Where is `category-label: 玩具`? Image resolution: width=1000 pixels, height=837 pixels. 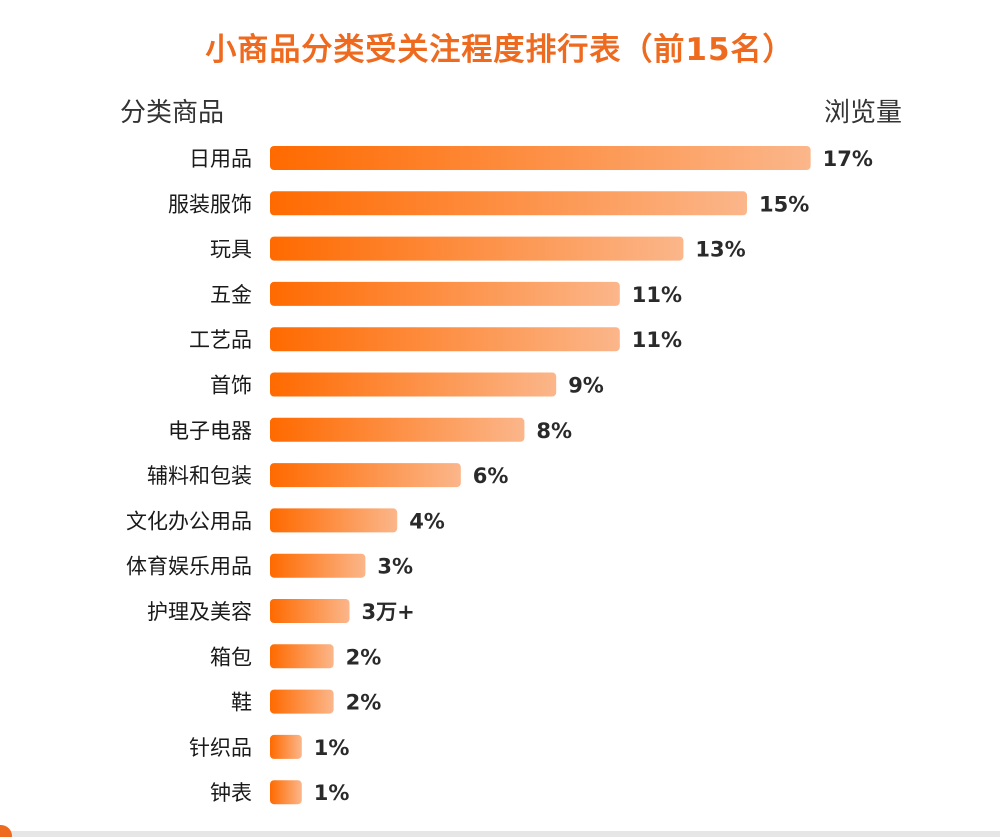 category-label: 玩具 is located at coordinates (231, 250).